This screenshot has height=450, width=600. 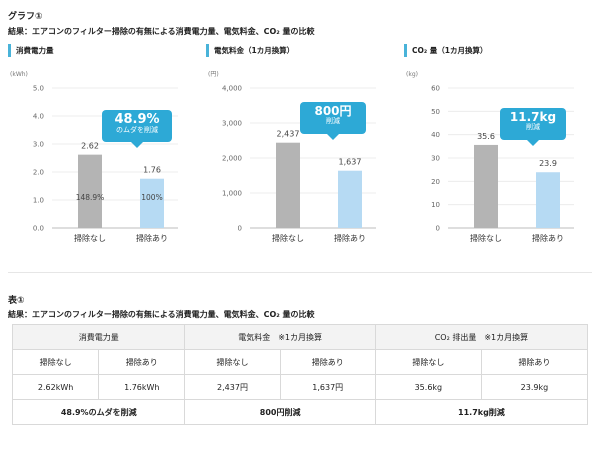 What do you see at coordinates (16, 301) in the screenshot?
I see `table-section-label: 表①` at bounding box center [16, 301].